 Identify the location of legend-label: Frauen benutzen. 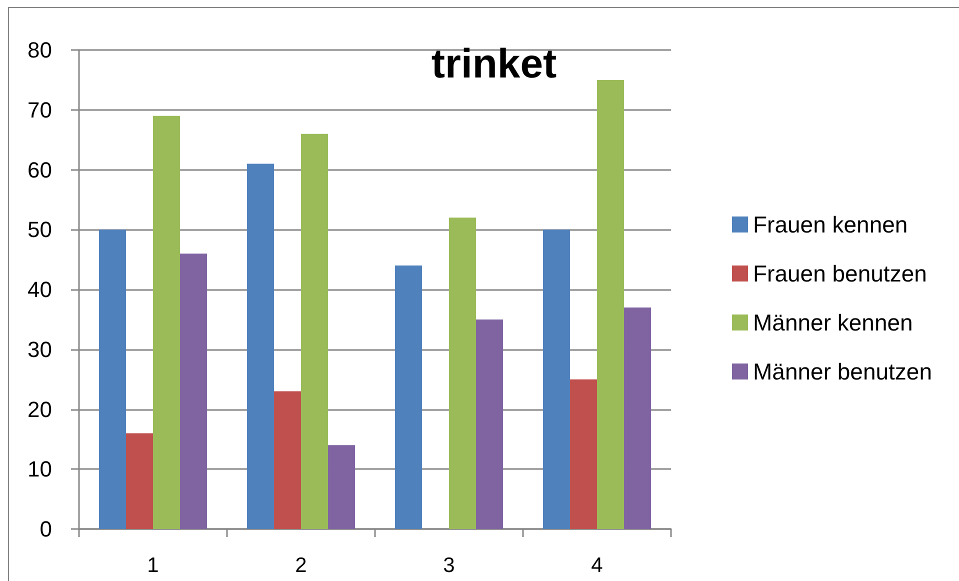
(840, 273).